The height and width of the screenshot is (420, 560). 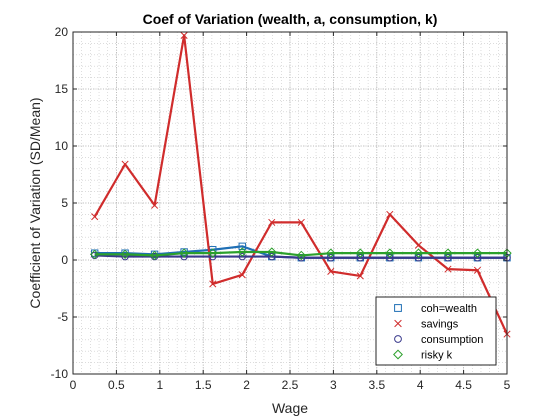 What do you see at coordinates (437, 356) in the screenshot?
I see `legend-label: risky k` at bounding box center [437, 356].